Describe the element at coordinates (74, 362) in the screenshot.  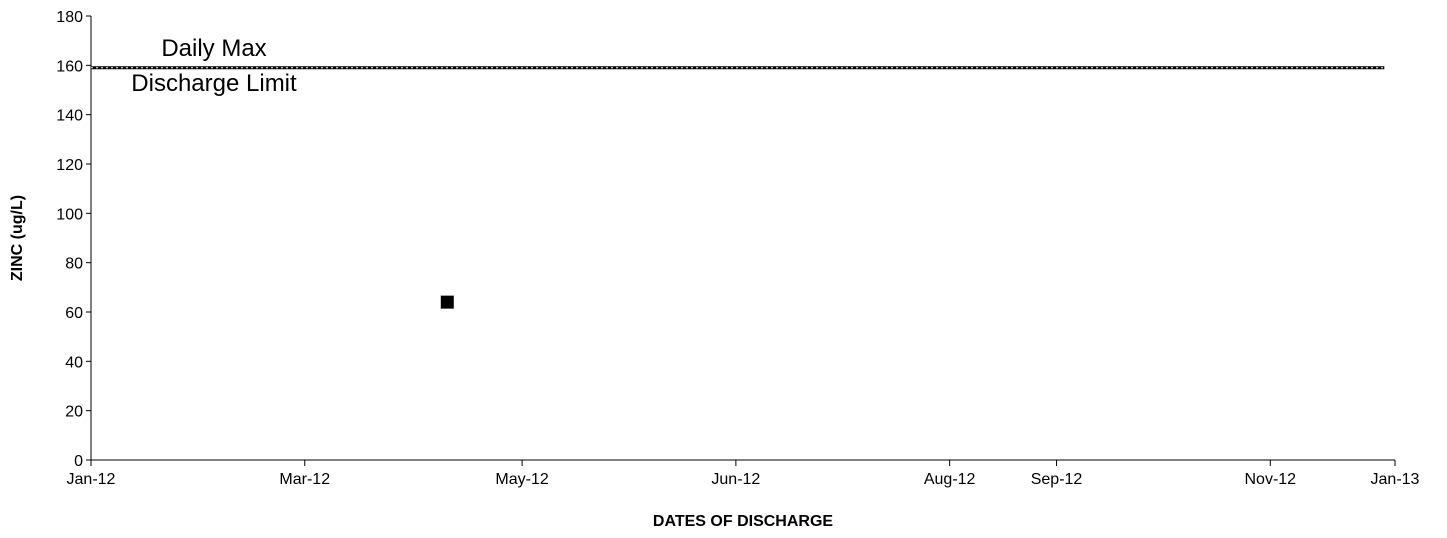
I see `y-tick-label: 40` at that location.